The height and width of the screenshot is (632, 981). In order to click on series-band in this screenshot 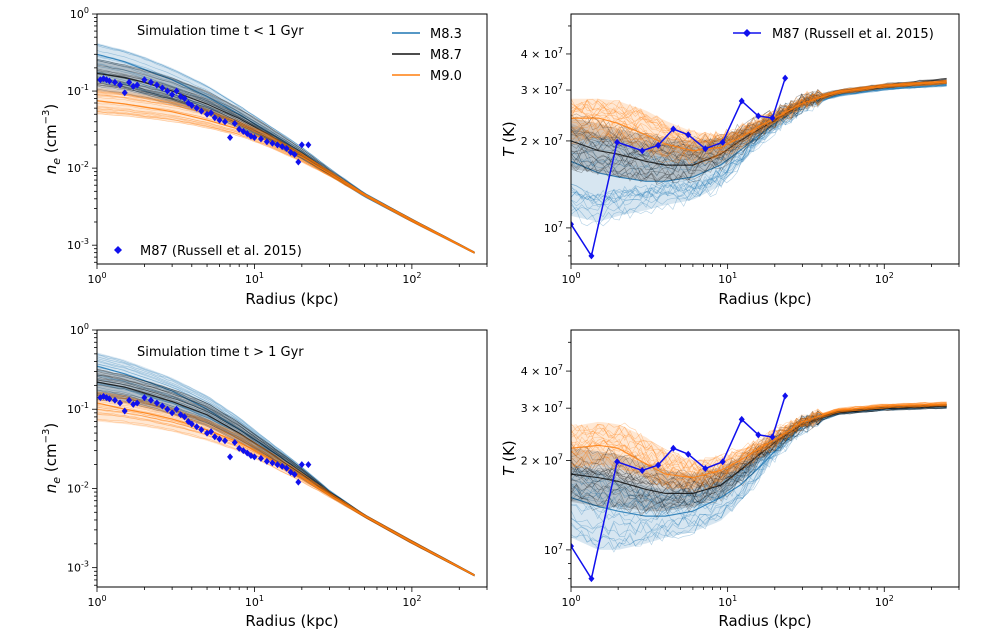, I will do `click(759, 445)`.